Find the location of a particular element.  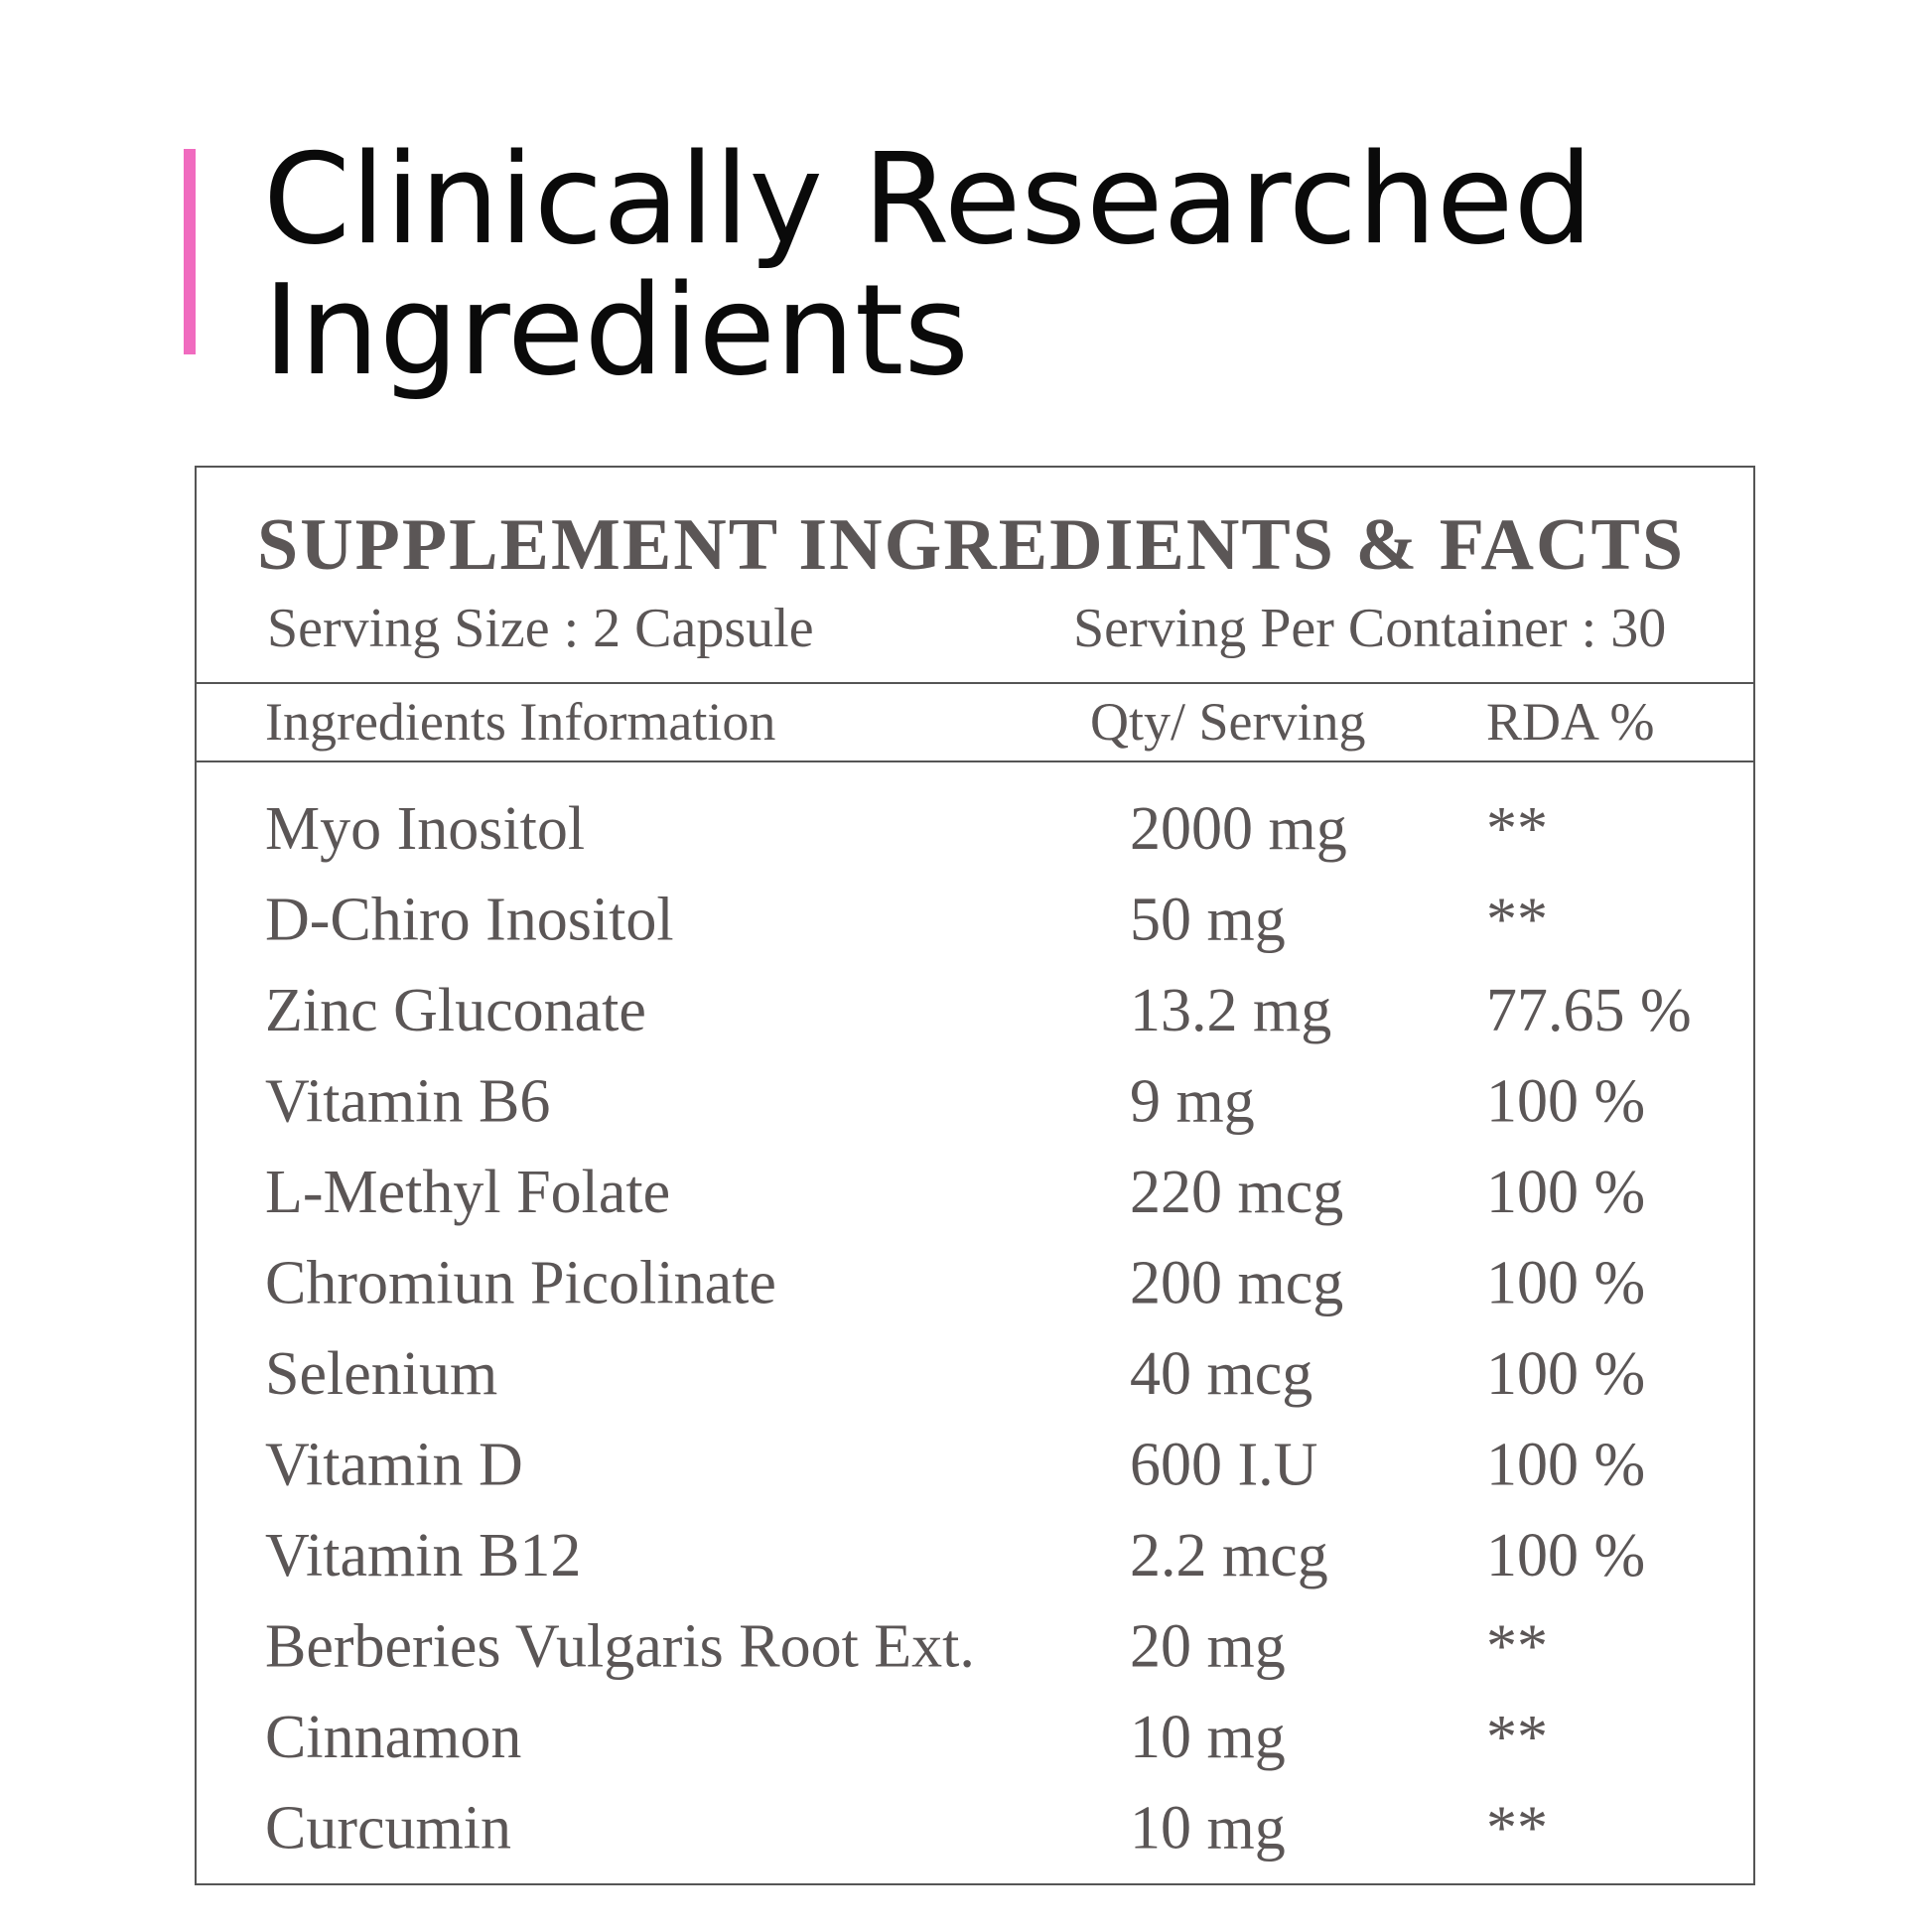

ingredient-qty: 13.2 mg is located at coordinates (1231, 1011).